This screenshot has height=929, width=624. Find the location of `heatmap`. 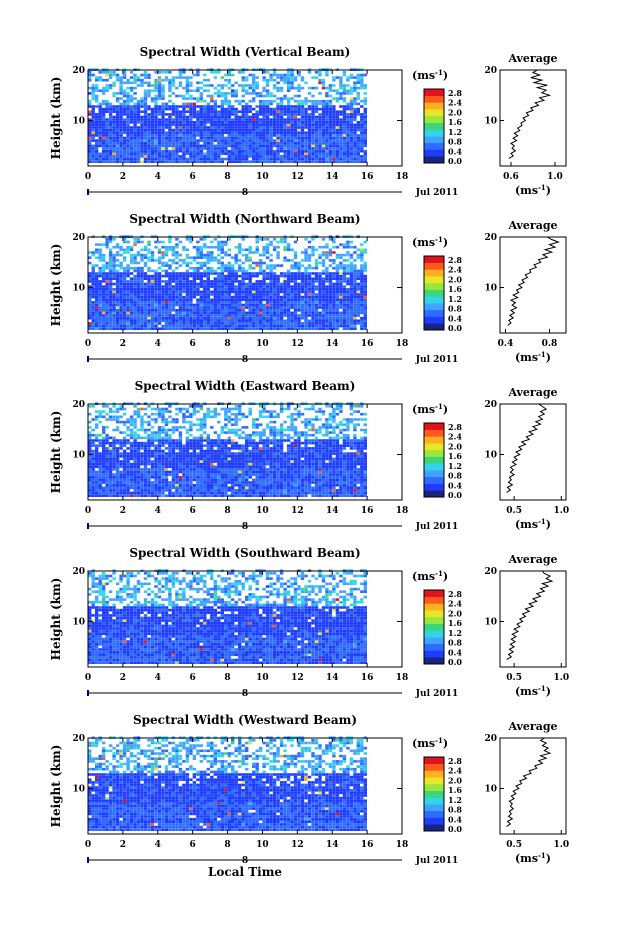

heatmap is located at coordinates (227, 115).